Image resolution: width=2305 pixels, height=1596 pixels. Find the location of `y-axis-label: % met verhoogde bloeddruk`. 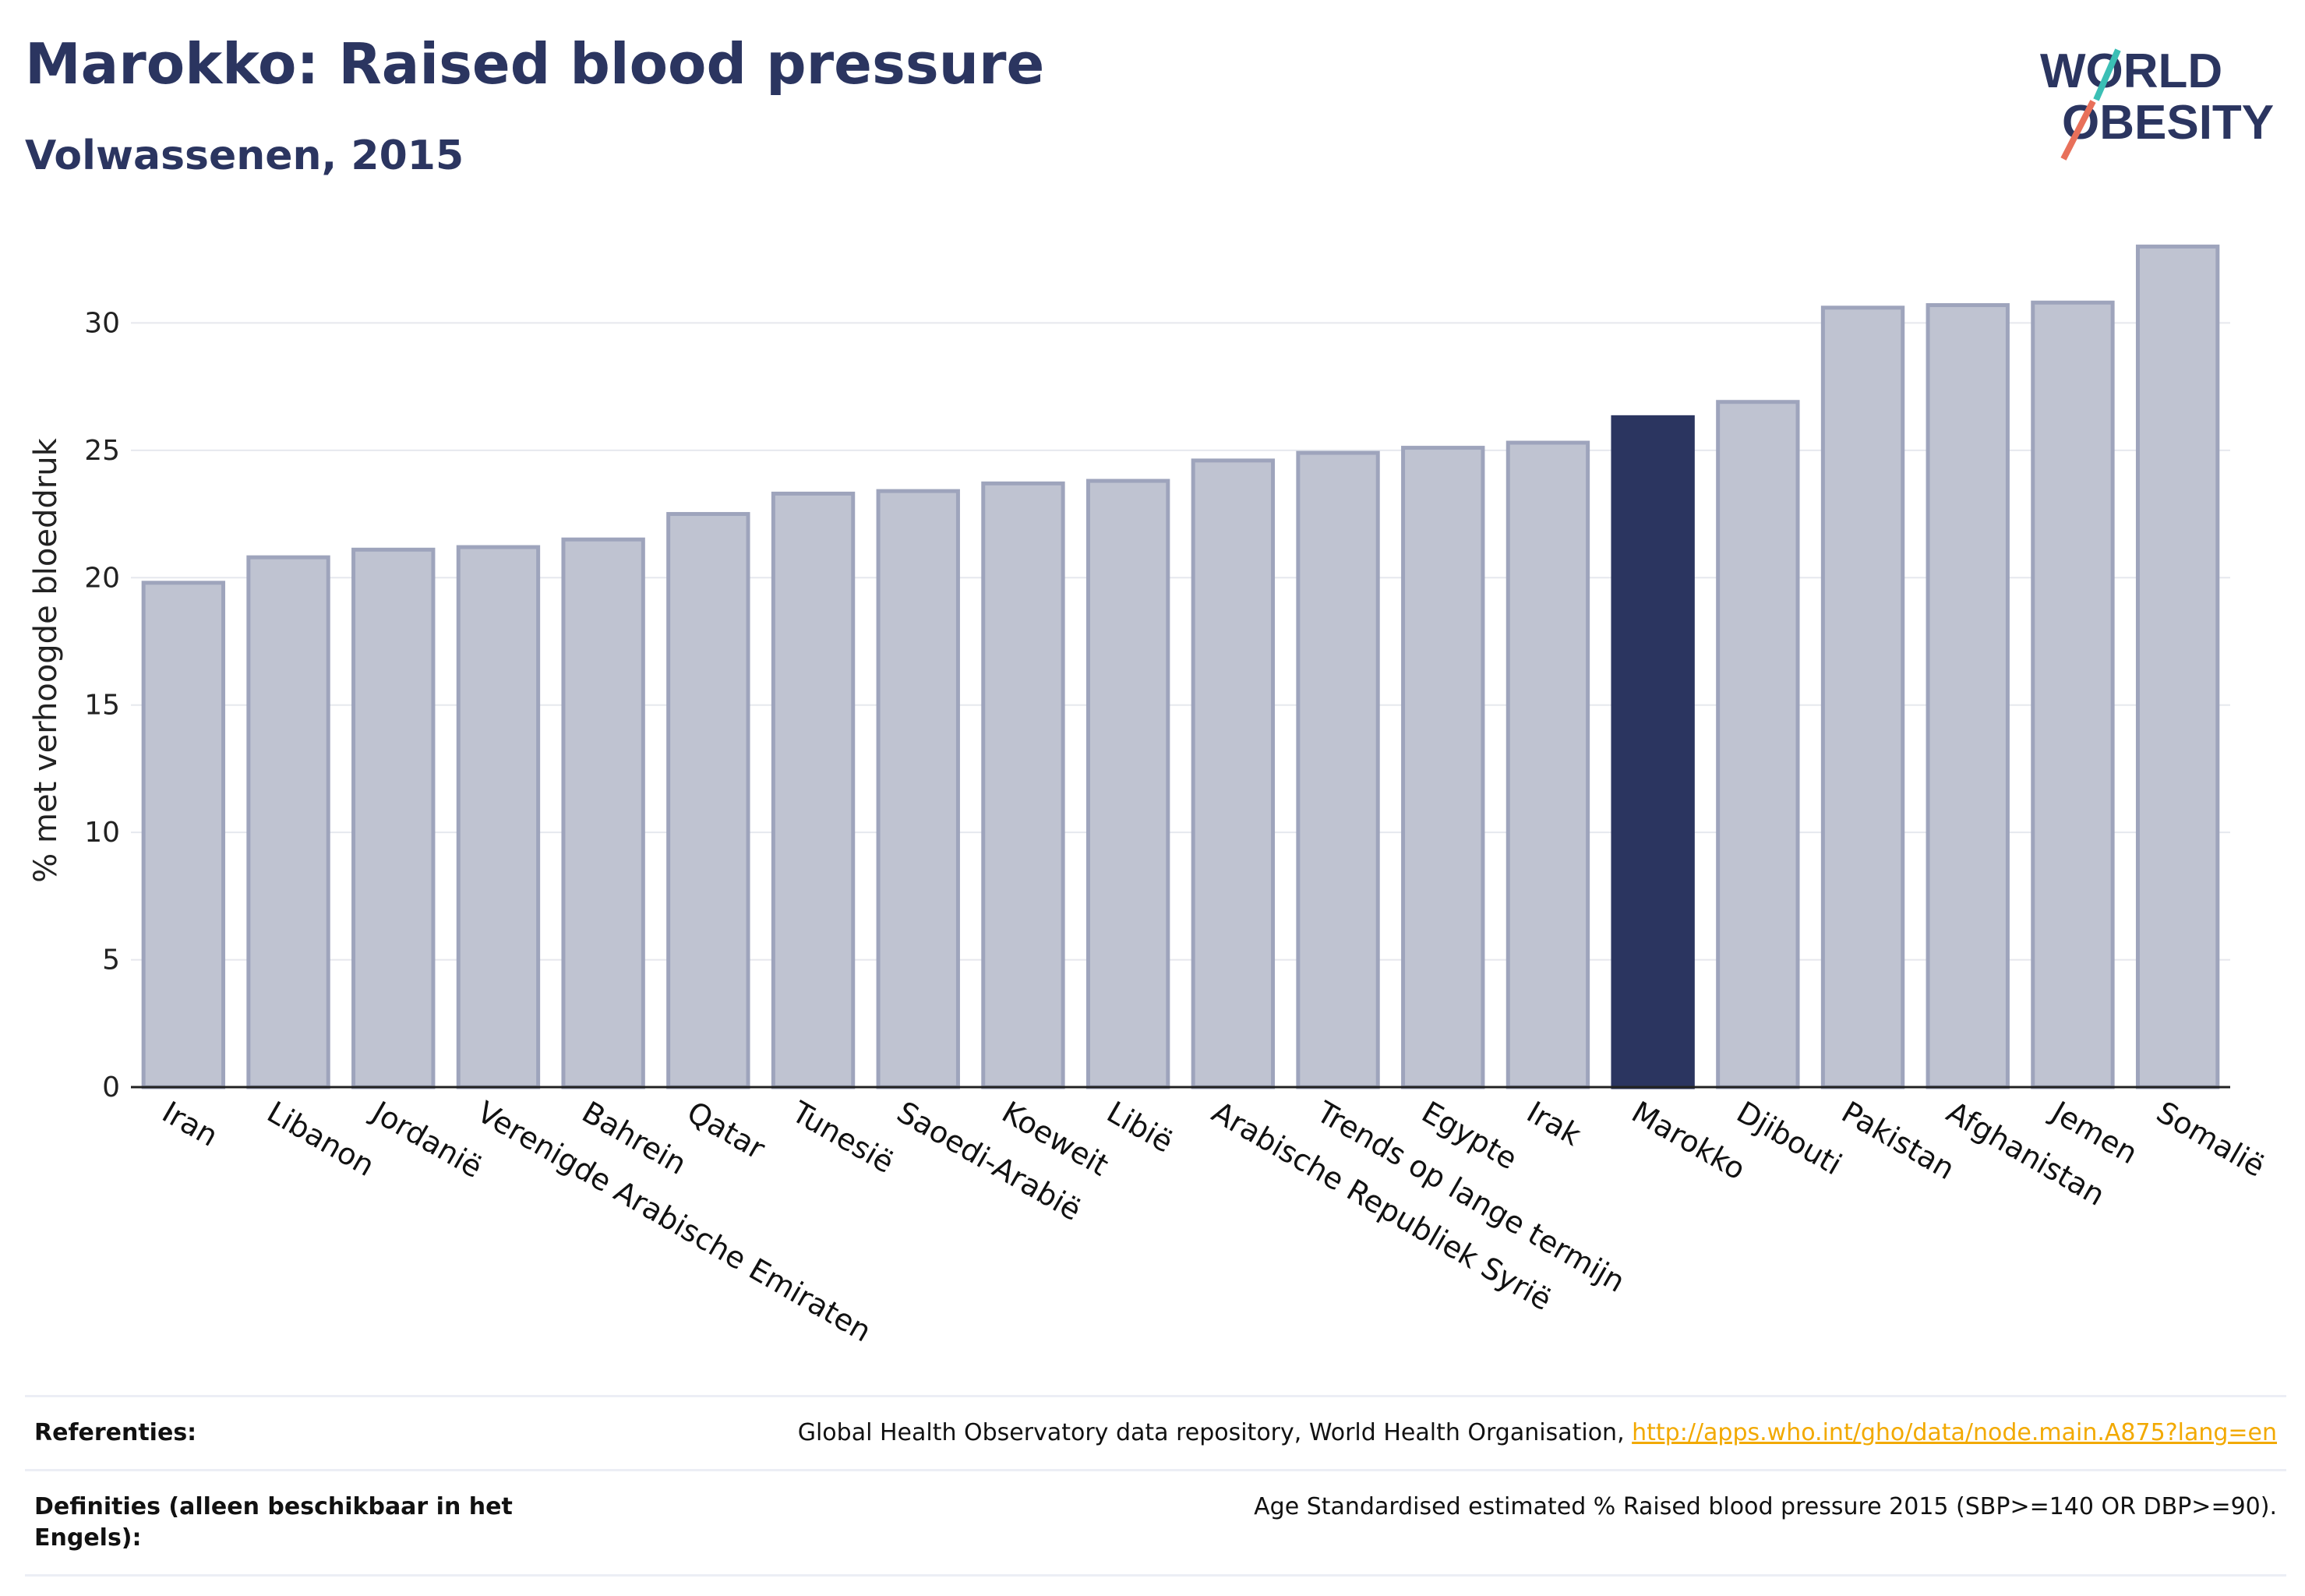

y-axis-label: % met verhoogde bloeddruk is located at coordinates (46, 659).